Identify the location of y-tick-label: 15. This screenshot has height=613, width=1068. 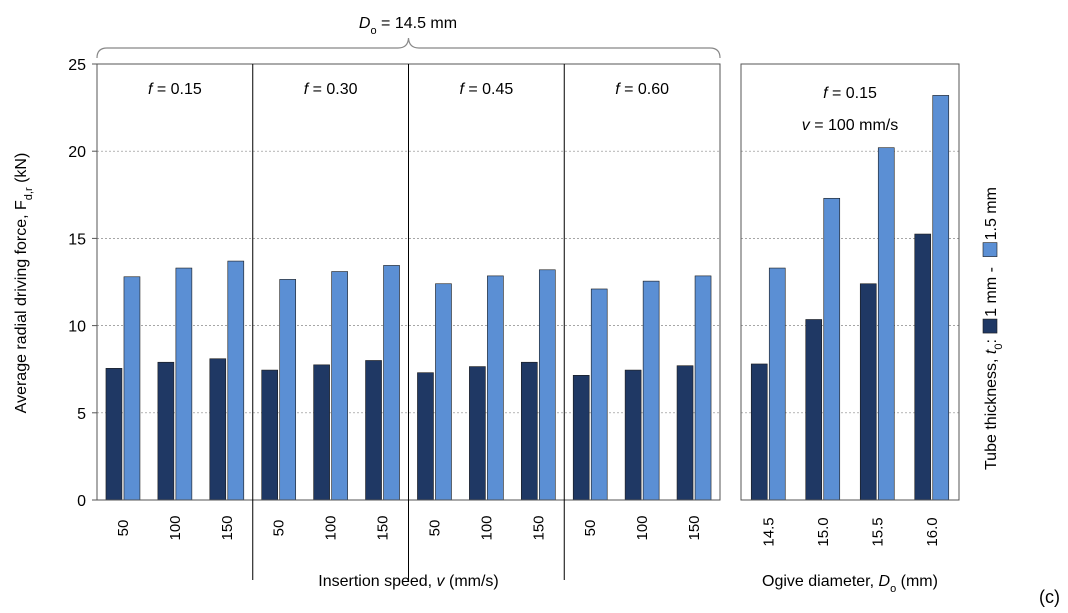
(77, 239).